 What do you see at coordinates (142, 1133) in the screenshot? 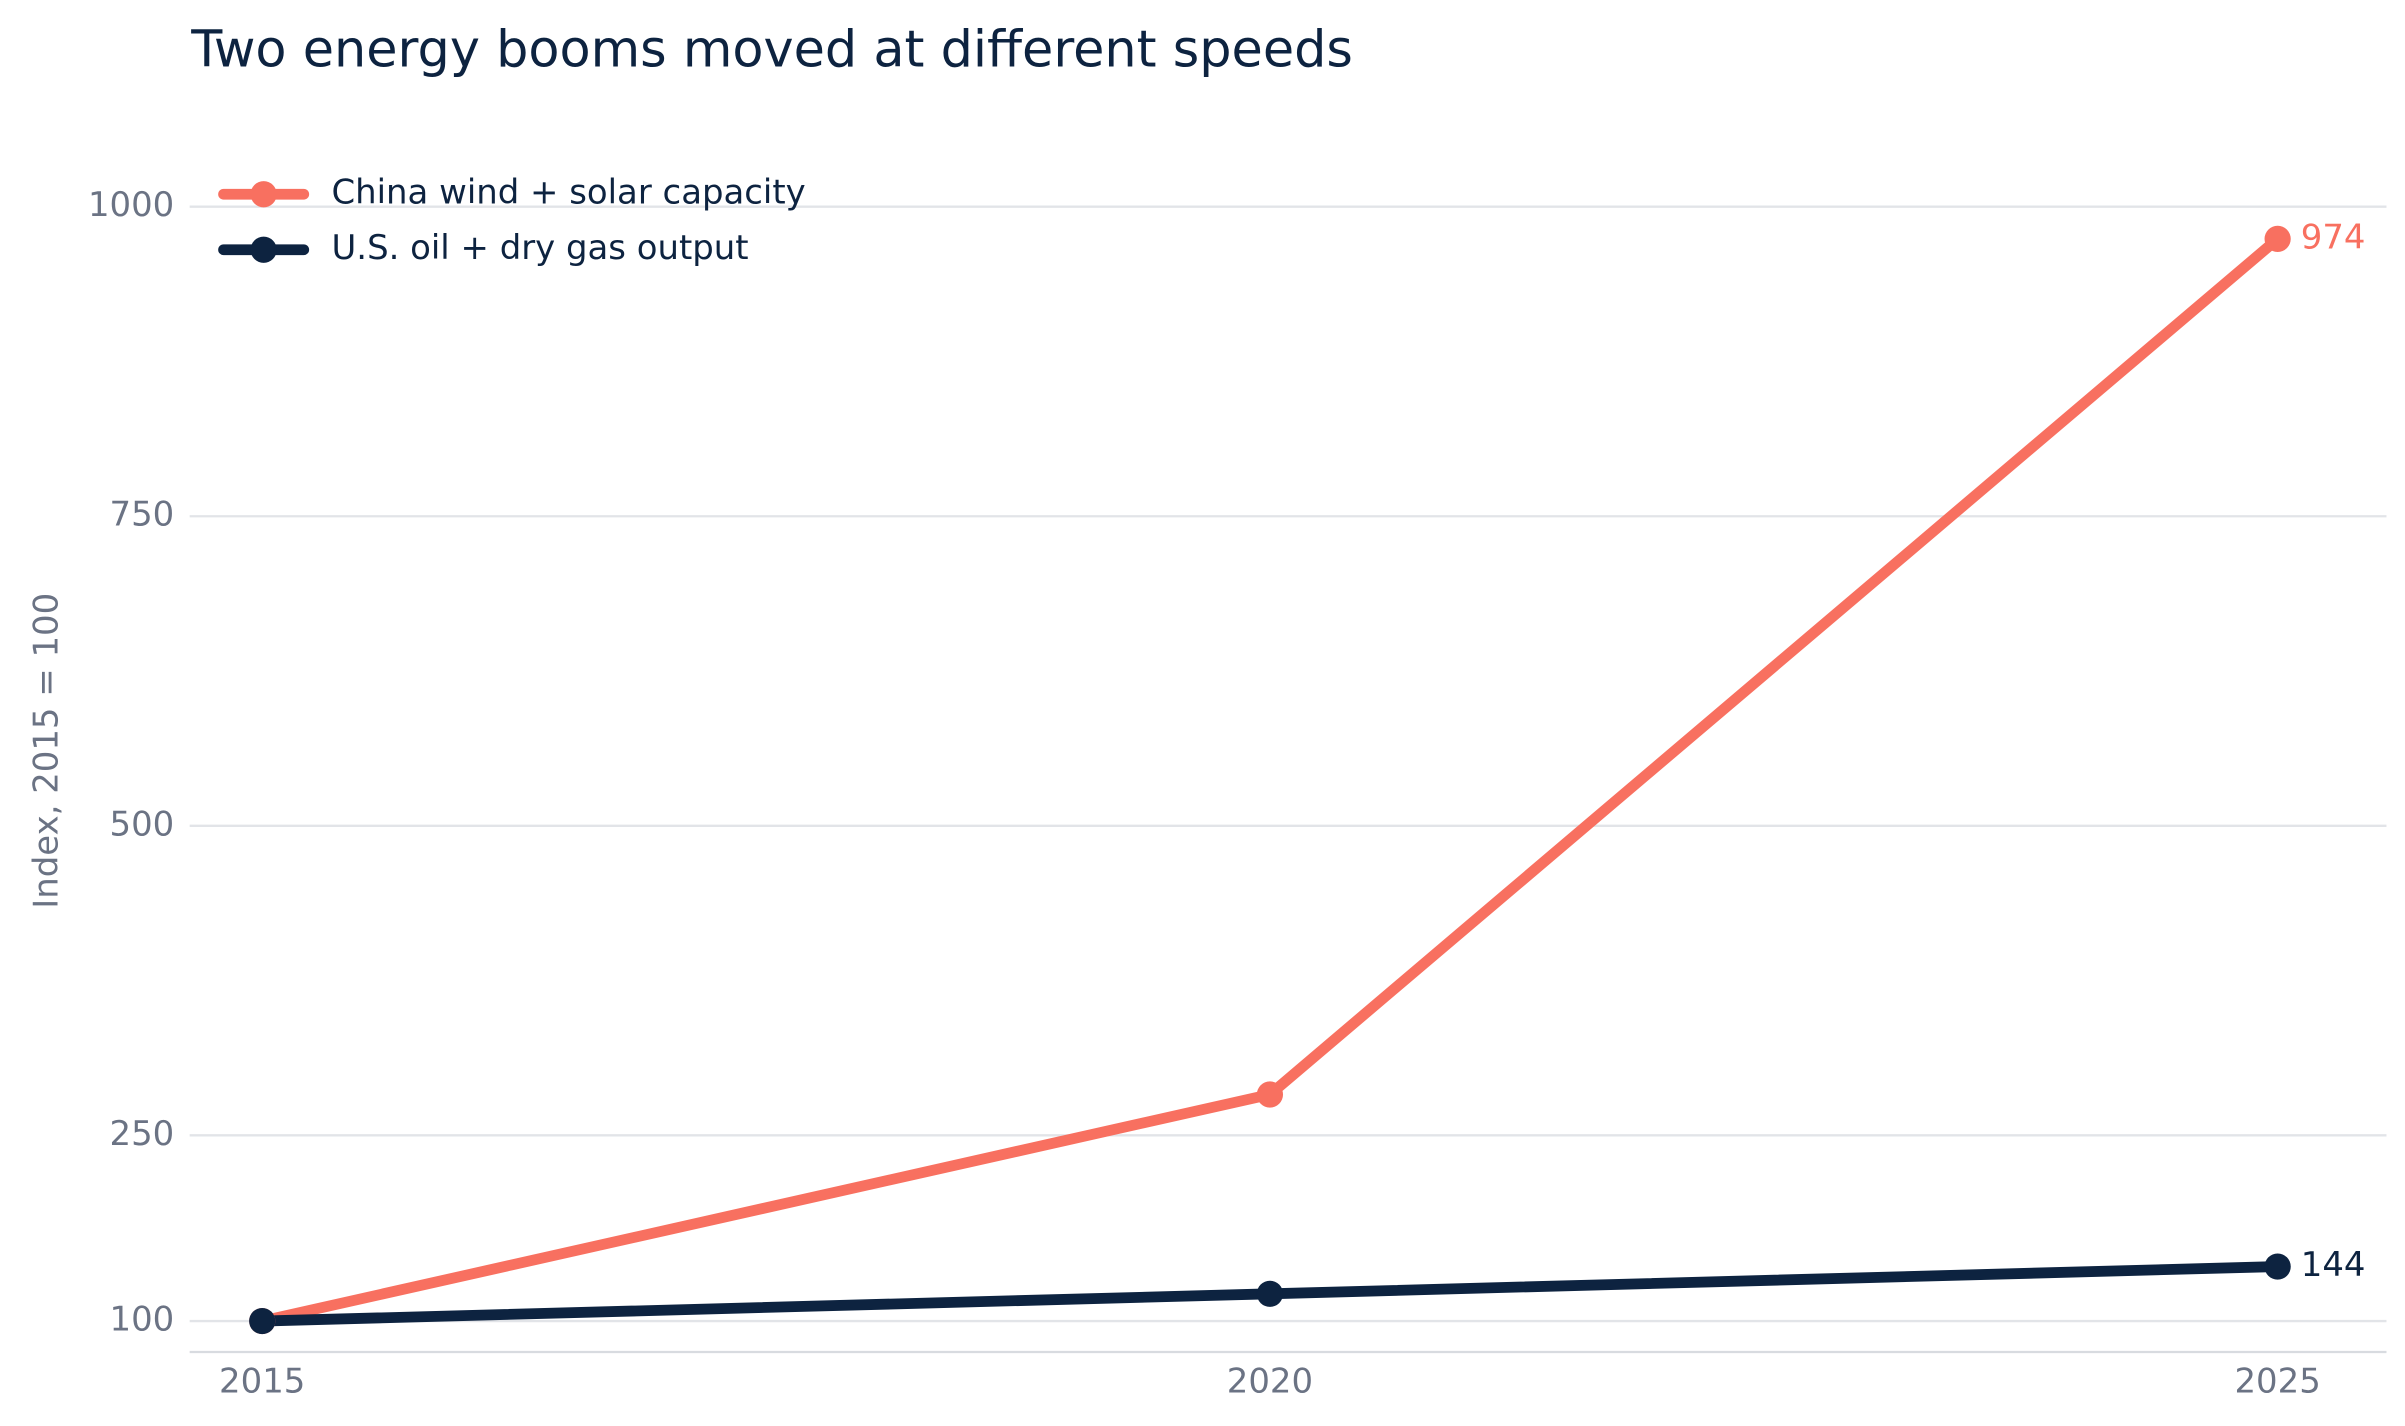
I see `y-tick-label: 250` at bounding box center [142, 1133].